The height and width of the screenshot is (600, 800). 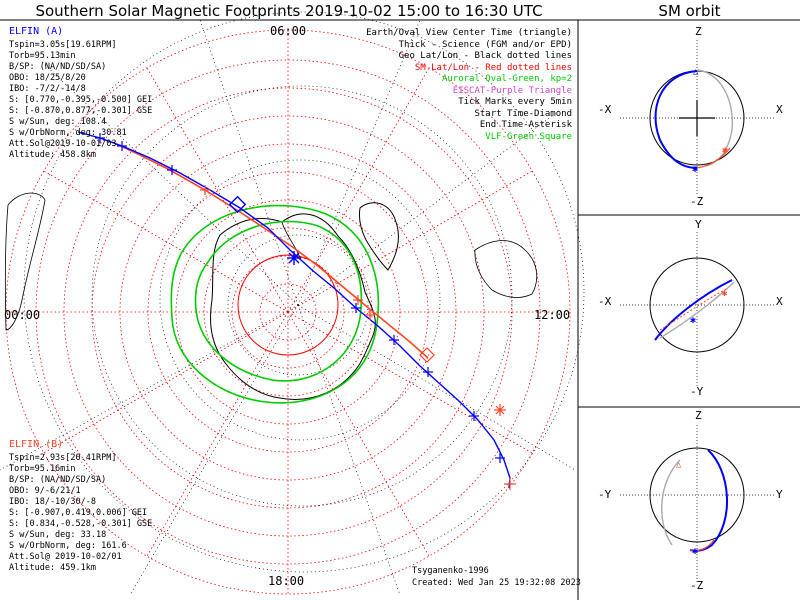 I want to click on created-timestamp: Created: Wed Jan 25 19:32:08 2023, so click(x=496, y=583).